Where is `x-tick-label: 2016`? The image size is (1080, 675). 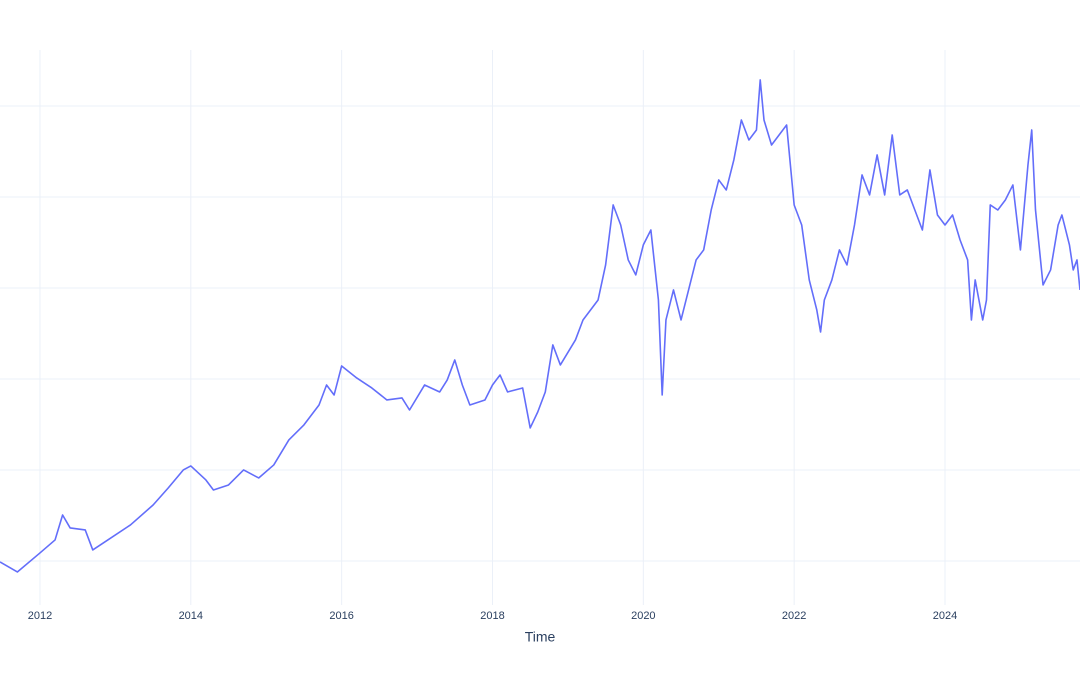 x-tick-label: 2016 is located at coordinates (341, 616).